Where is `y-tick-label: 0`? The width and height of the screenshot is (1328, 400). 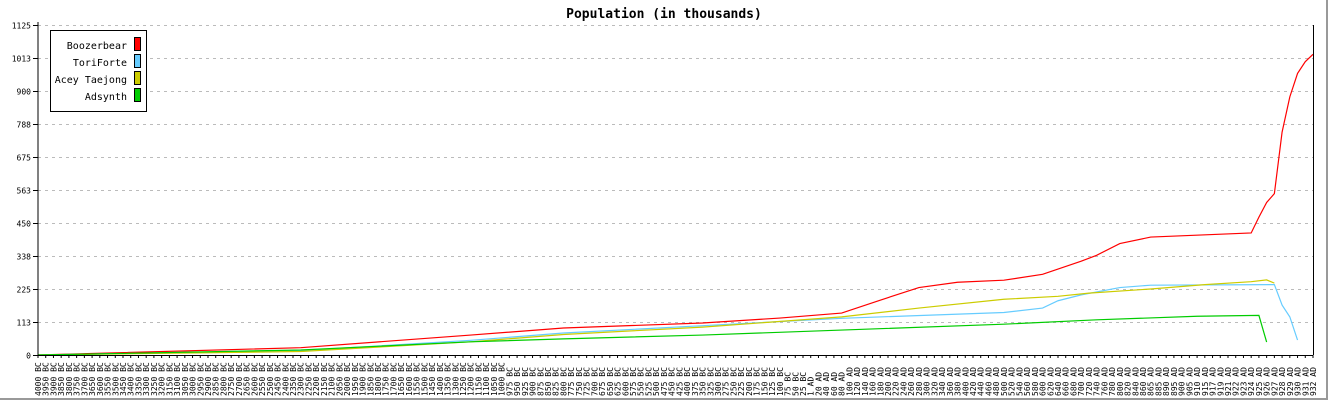
y-tick-label: 0 is located at coordinates (28, 356).